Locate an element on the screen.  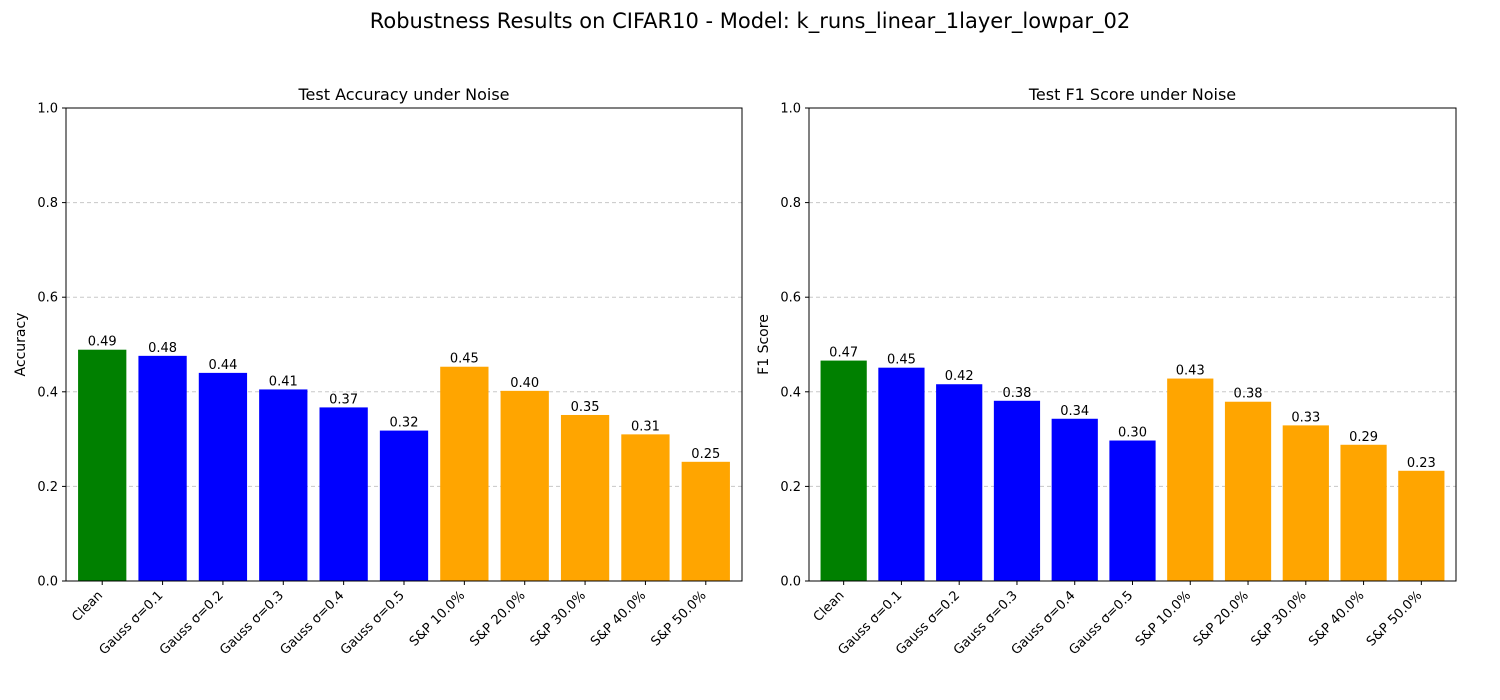
bar-value-label: 0.23 is located at coordinates (1421, 463).